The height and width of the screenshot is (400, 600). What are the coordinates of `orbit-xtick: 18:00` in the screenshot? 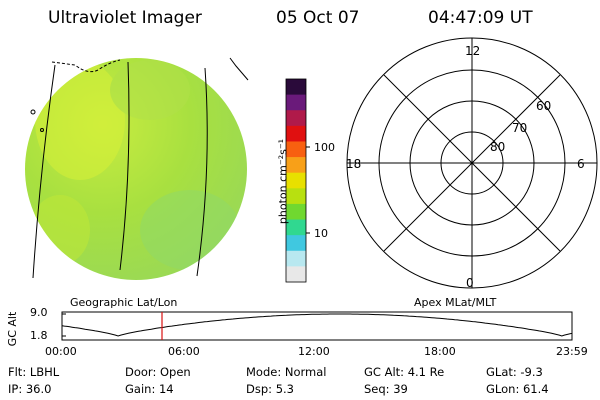 It's located at (440, 351).